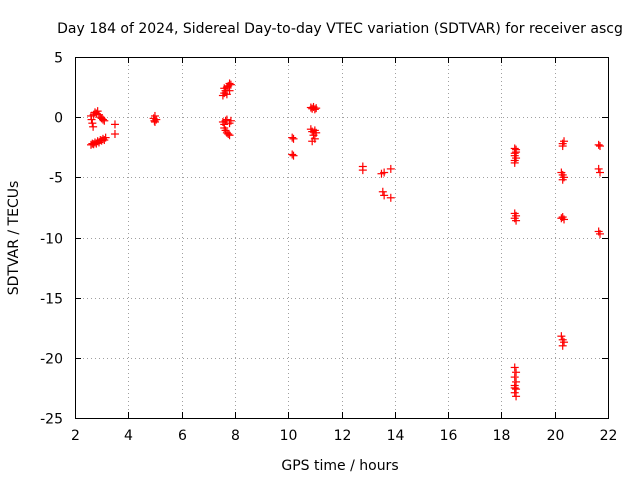 This screenshot has width=640, height=480. What do you see at coordinates (14, 238) in the screenshot?
I see `y-axis-title: SDTVAR / TECUs` at bounding box center [14, 238].